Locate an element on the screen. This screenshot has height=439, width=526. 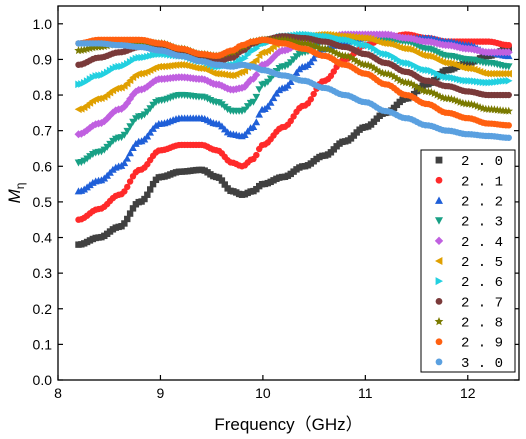
y-tick-label: 0.6 is located at coordinates (43, 166).